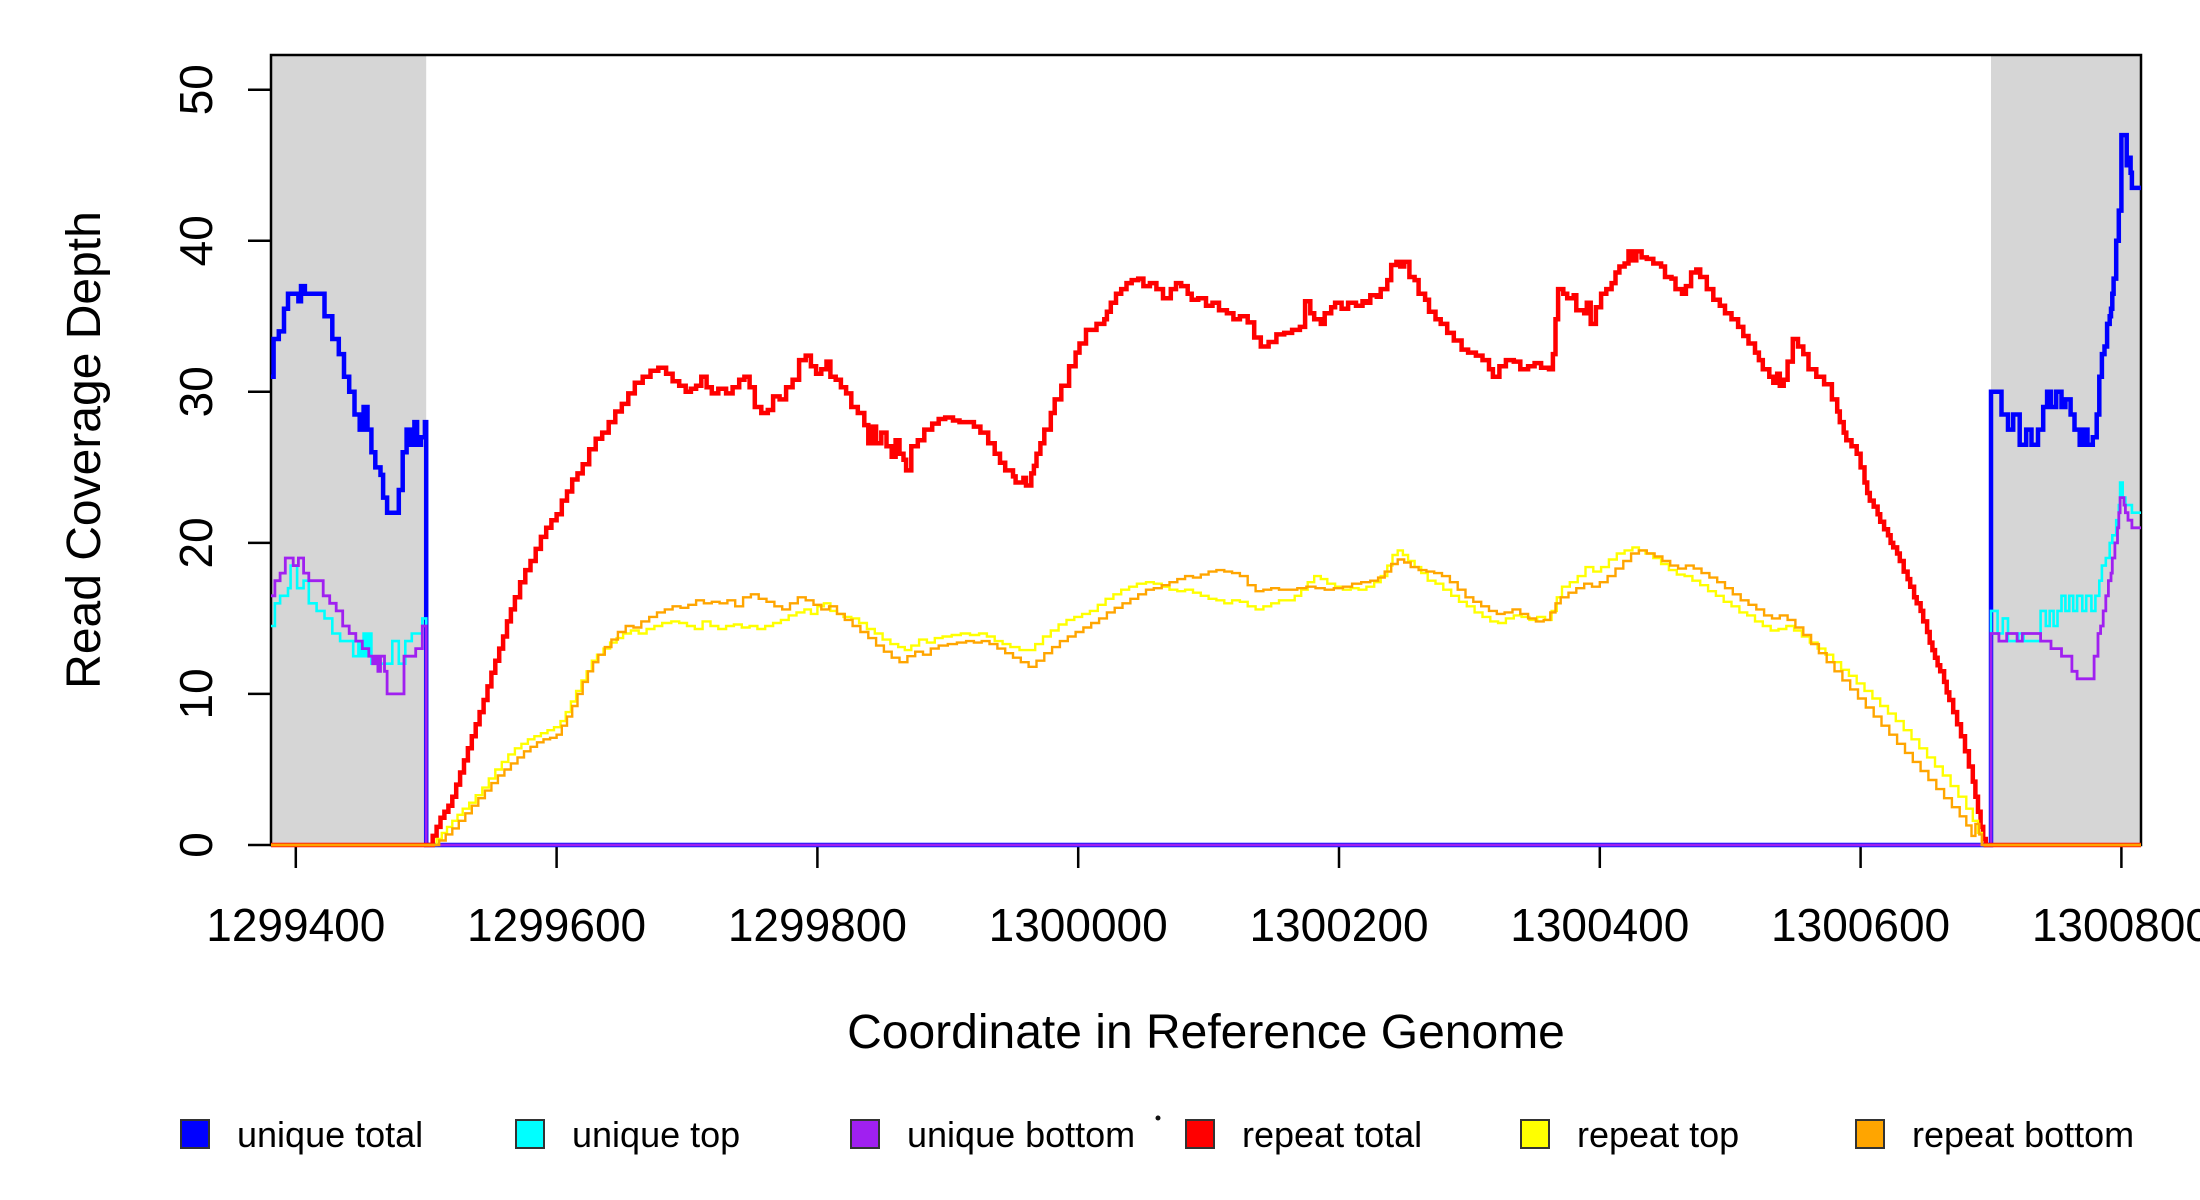 The width and height of the screenshot is (2200, 1200). What do you see at coordinates (196, 391) in the screenshot?
I see `y-tick-label: 30` at bounding box center [196, 391].